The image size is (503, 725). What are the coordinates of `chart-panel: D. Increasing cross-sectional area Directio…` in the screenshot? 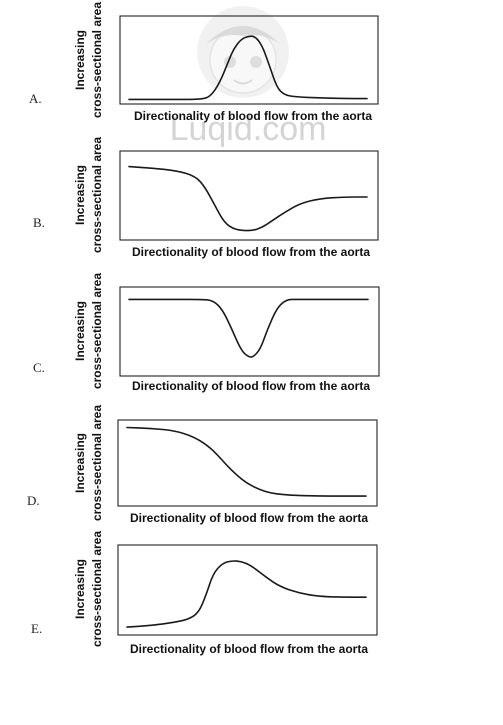 It's located at (202, 465).